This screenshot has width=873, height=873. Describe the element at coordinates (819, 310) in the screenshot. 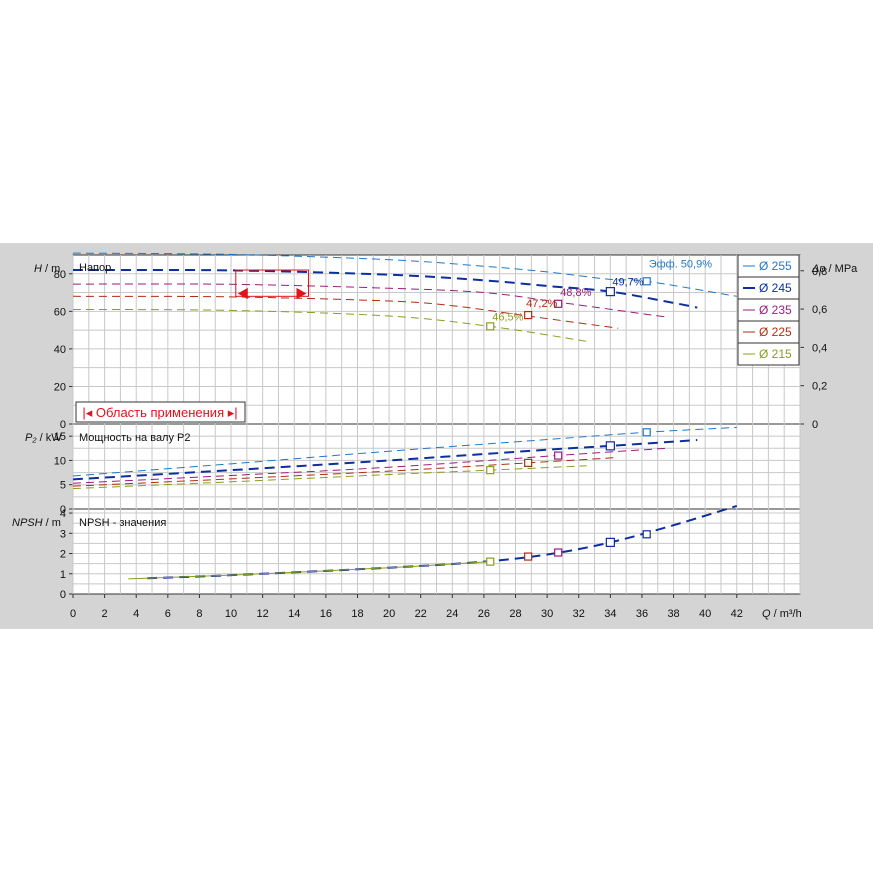

I see `mpa-tick-label: 0,6` at that location.